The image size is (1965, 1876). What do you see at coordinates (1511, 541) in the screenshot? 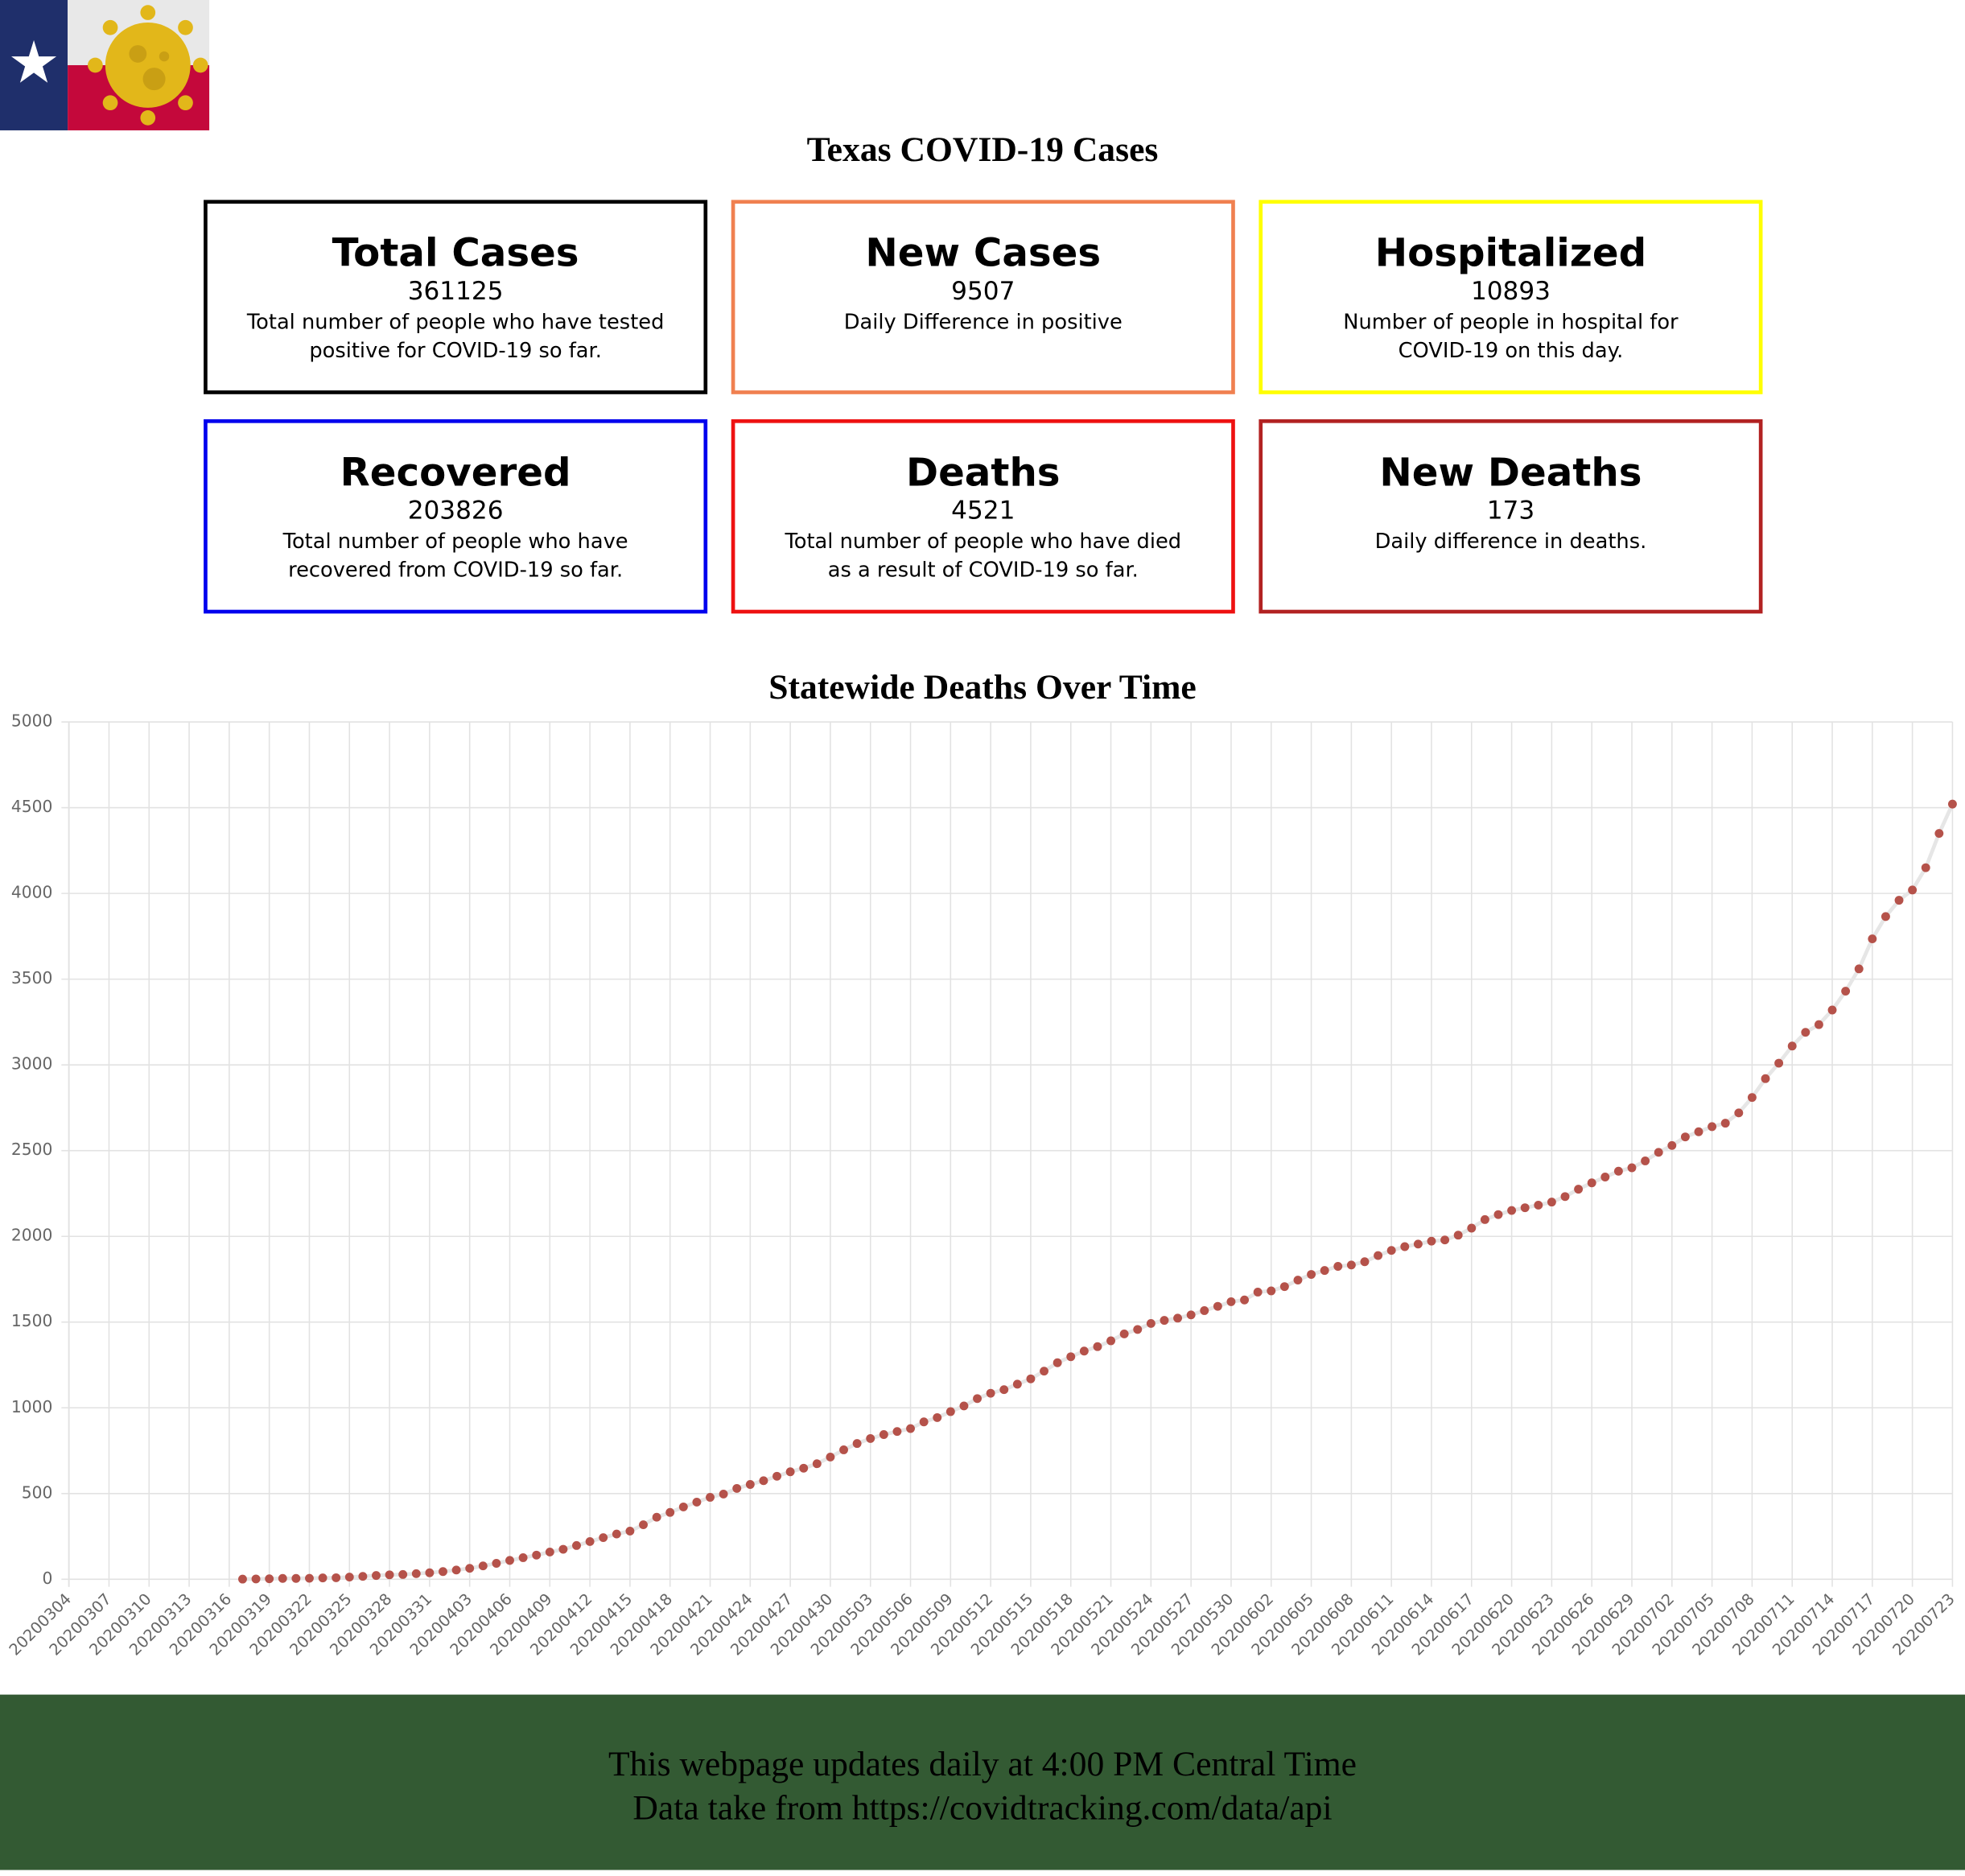
I see `card-description: Daily difference in deaths.` at bounding box center [1511, 541].